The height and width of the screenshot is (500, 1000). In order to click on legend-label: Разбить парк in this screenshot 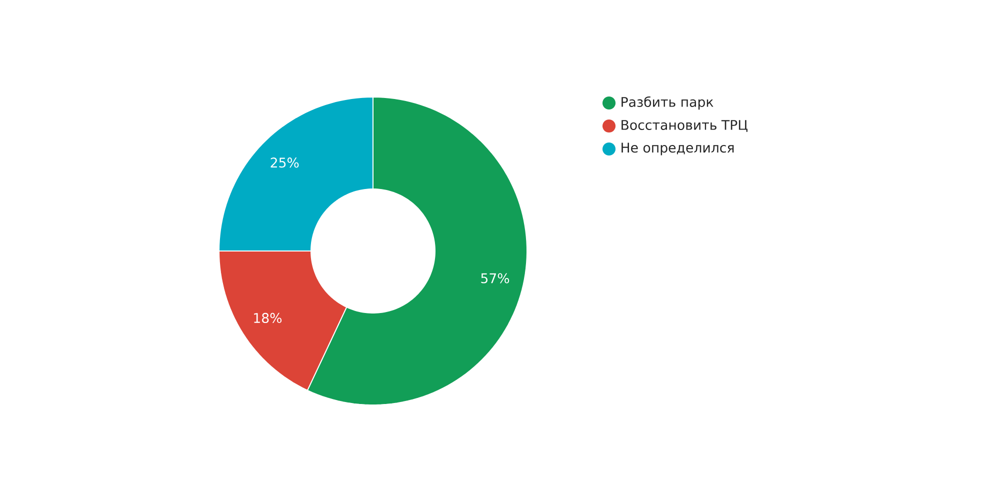, I will do `click(668, 103)`.